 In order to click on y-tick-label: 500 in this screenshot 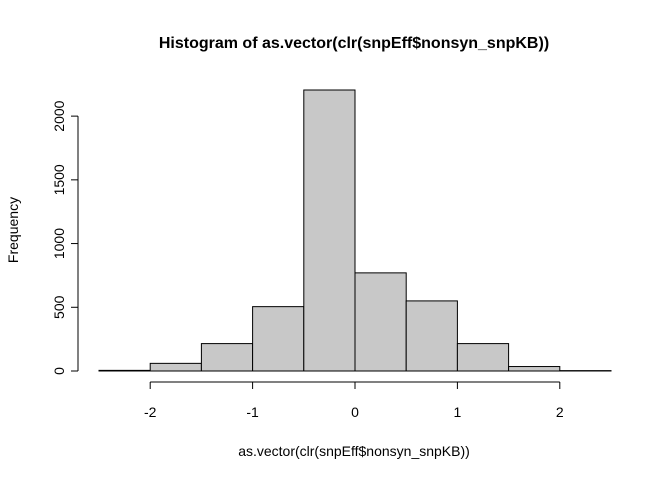, I will do `click(59, 307)`.